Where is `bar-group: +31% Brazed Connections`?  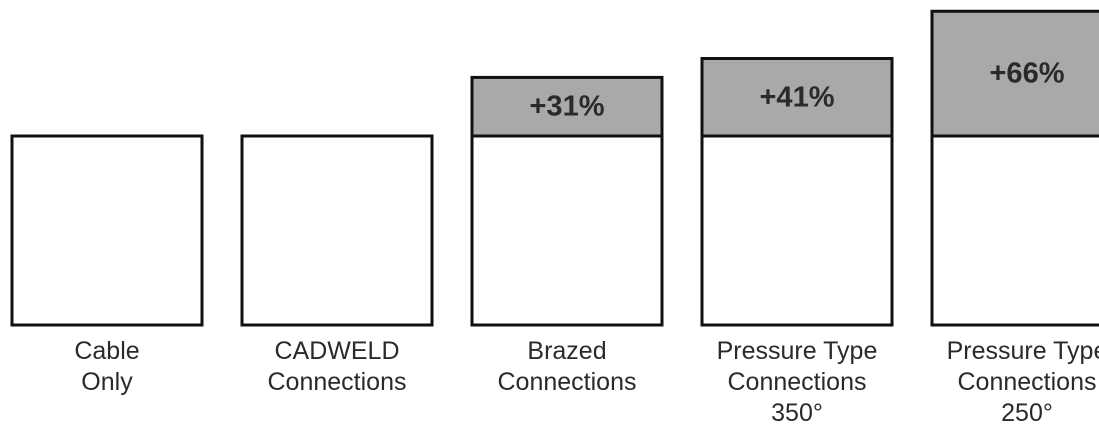
bar-group: +31% Brazed Connections is located at coordinates (567, 235).